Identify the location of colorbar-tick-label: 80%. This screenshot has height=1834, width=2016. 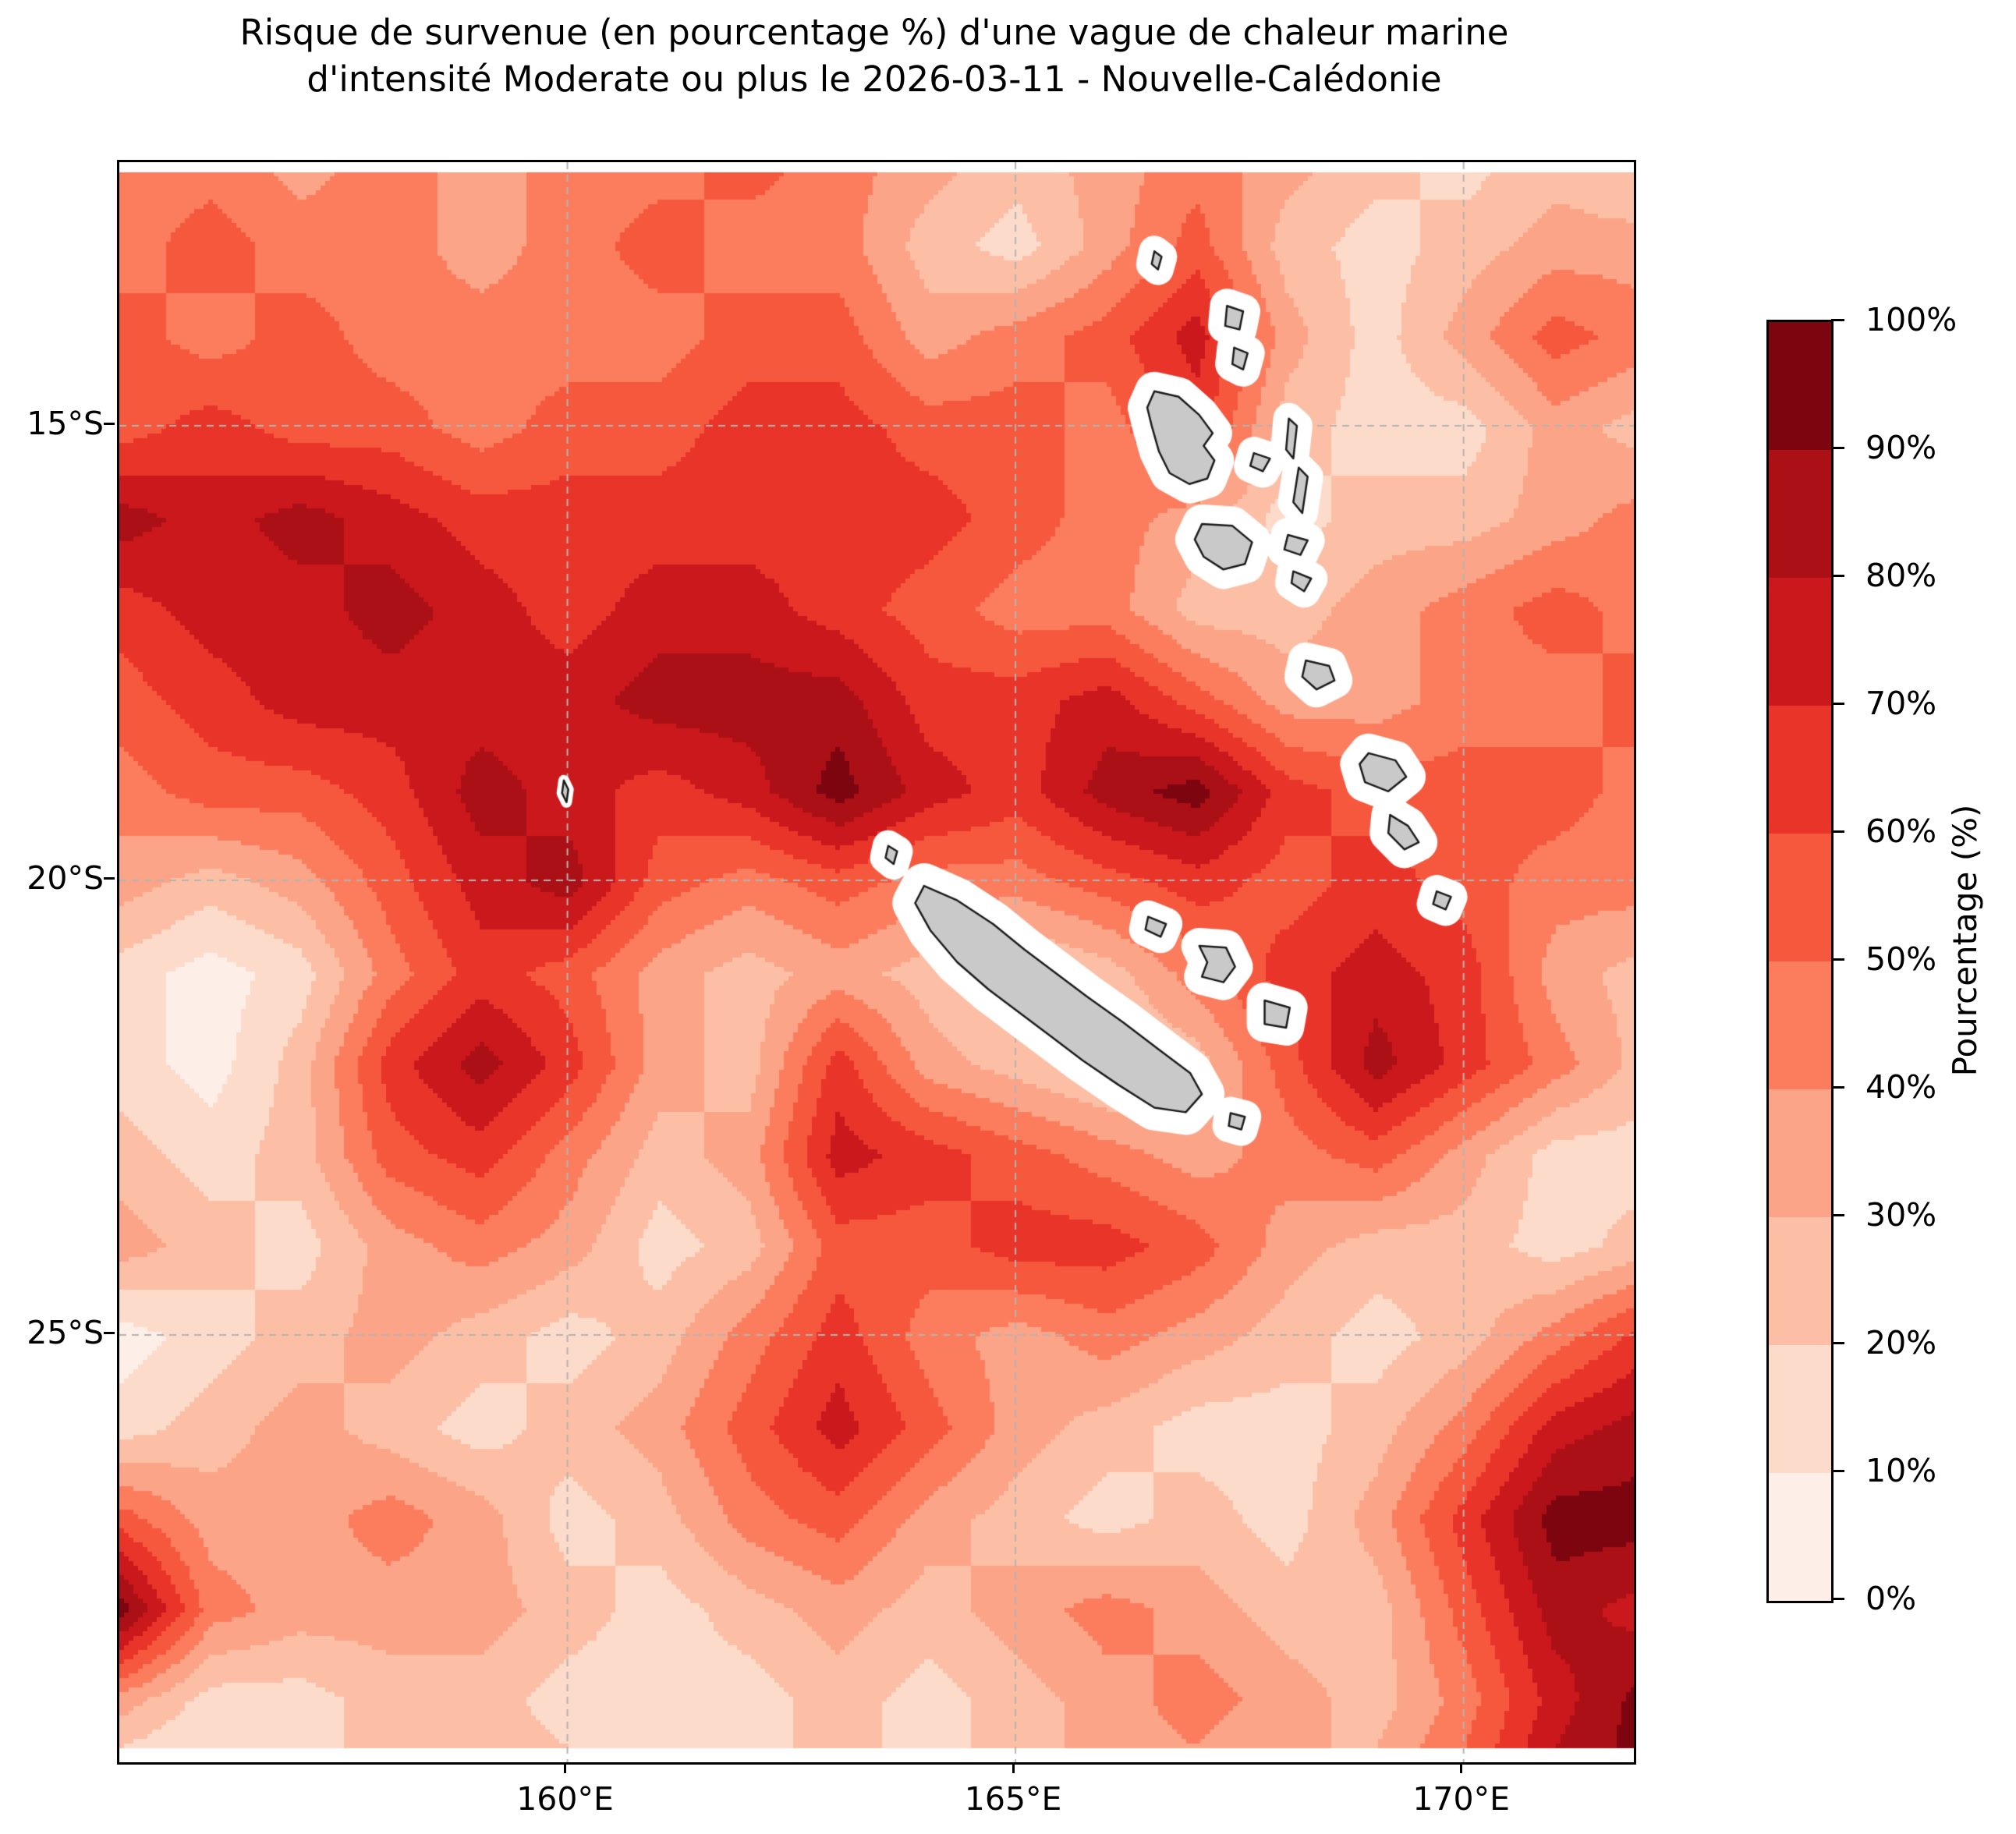
(1901, 575).